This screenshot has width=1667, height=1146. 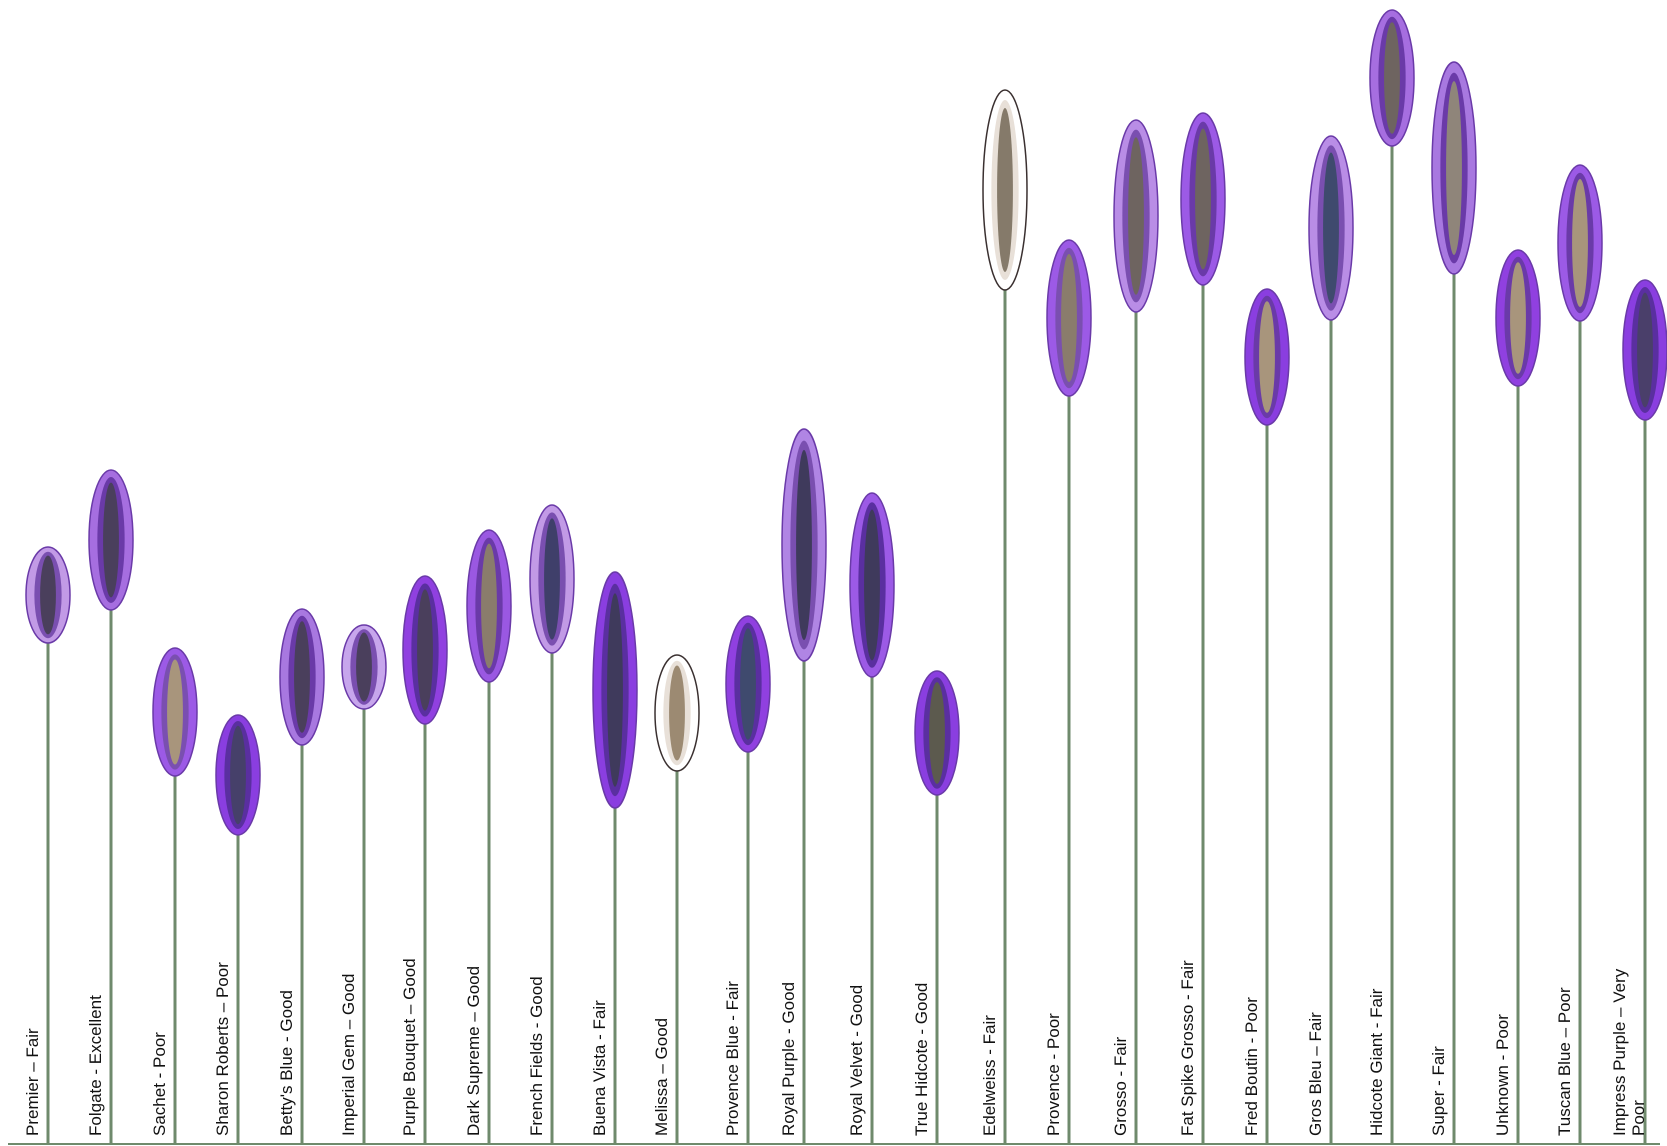 I want to click on lavender-plant: Sachet - Poor, so click(x=173, y=896).